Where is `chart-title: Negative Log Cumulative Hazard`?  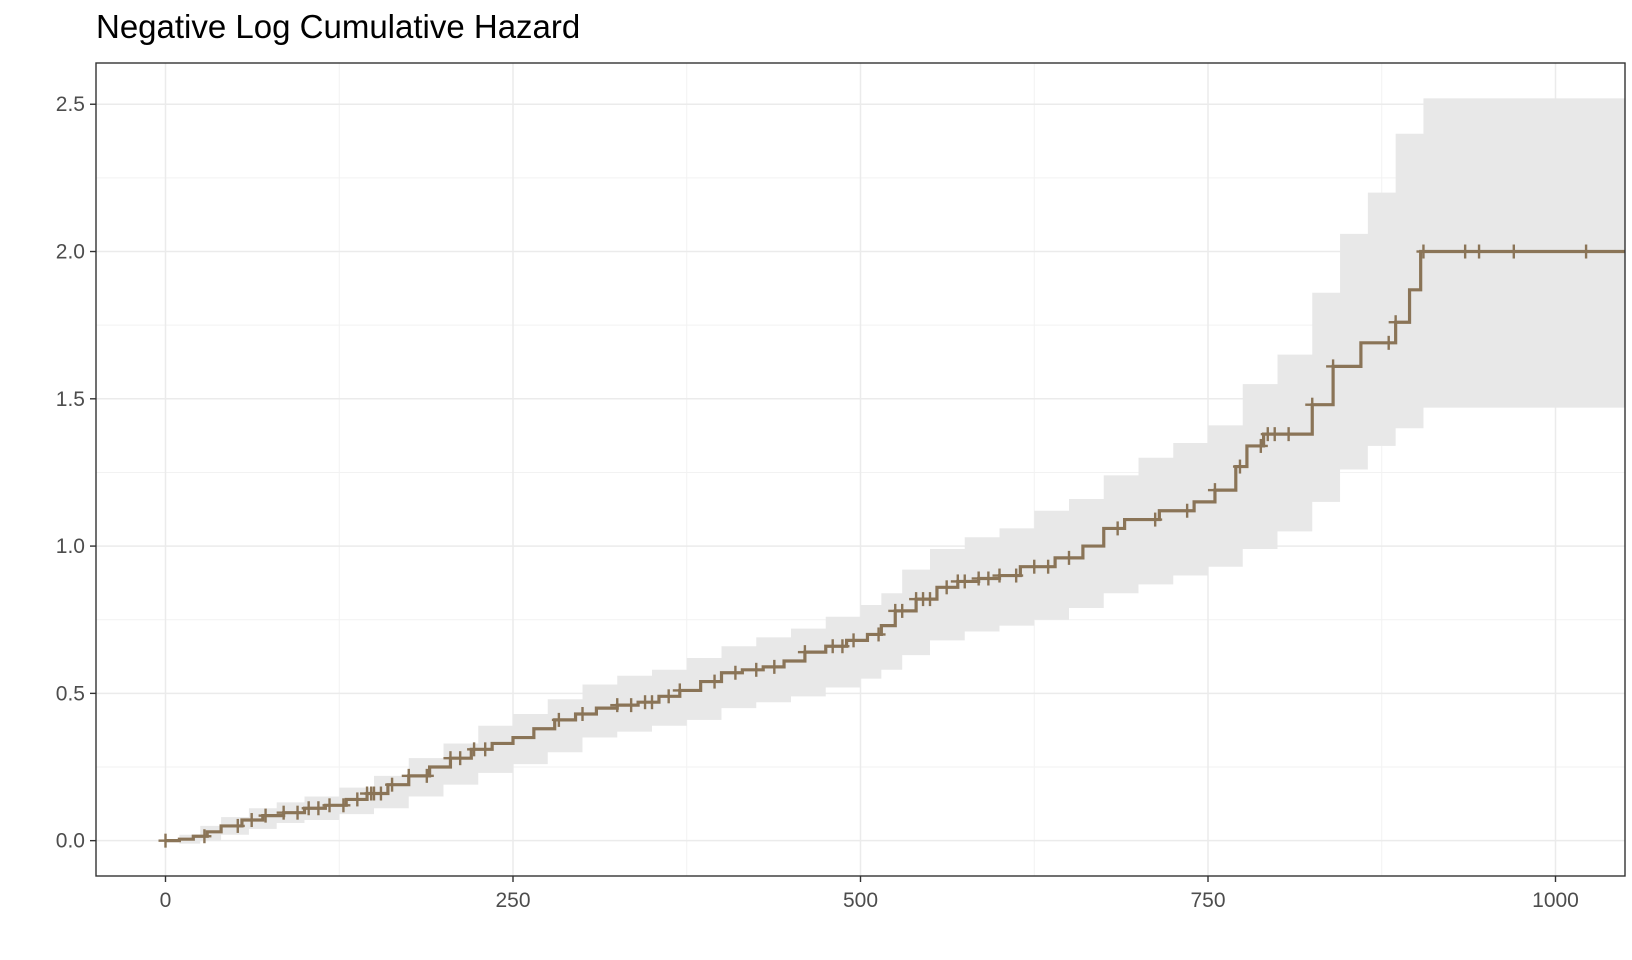
chart-title: Negative Log Cumulative Hazard is located at coordinates (338, 26).